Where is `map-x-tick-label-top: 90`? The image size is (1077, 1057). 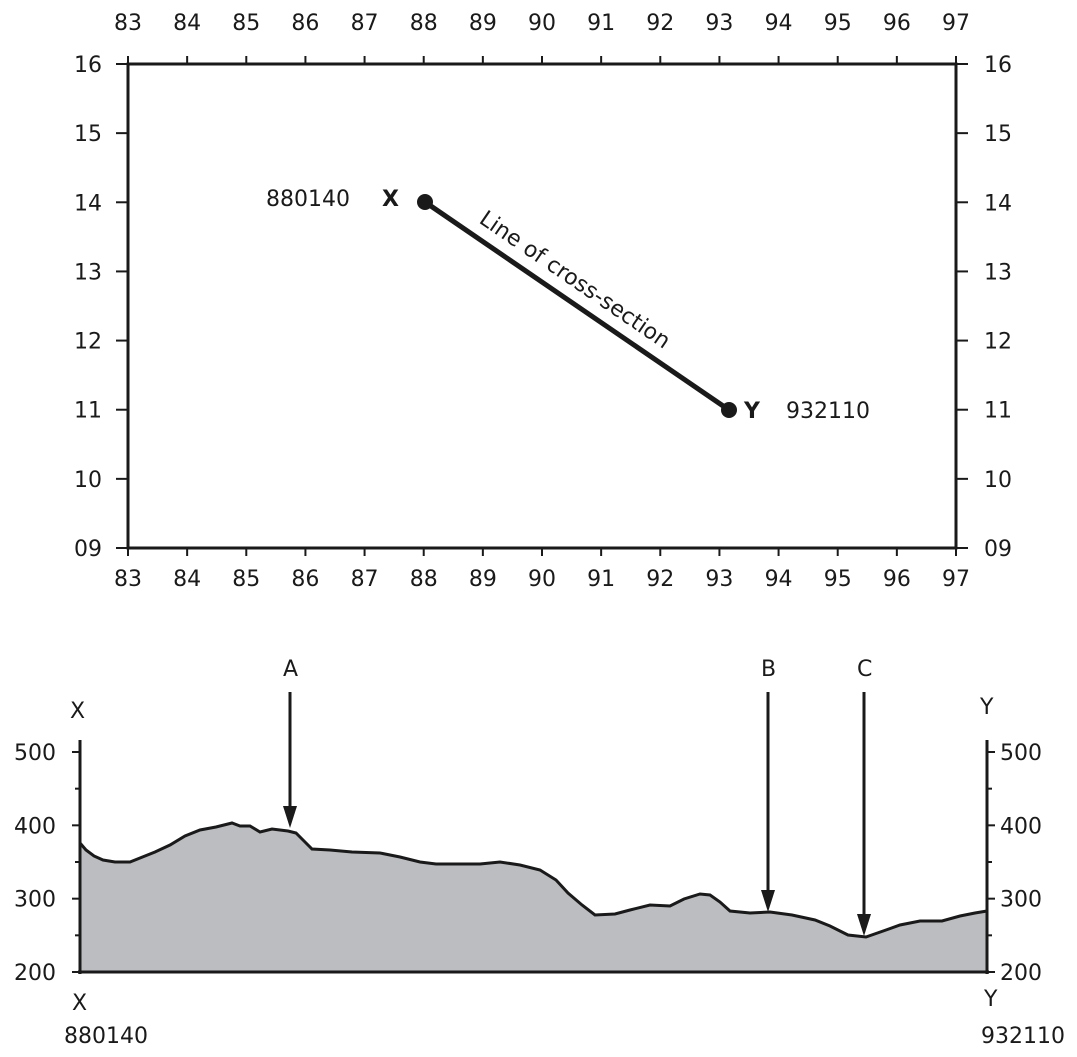
map-x-tick-label-top: 90 is located at coordinates (542, 23).